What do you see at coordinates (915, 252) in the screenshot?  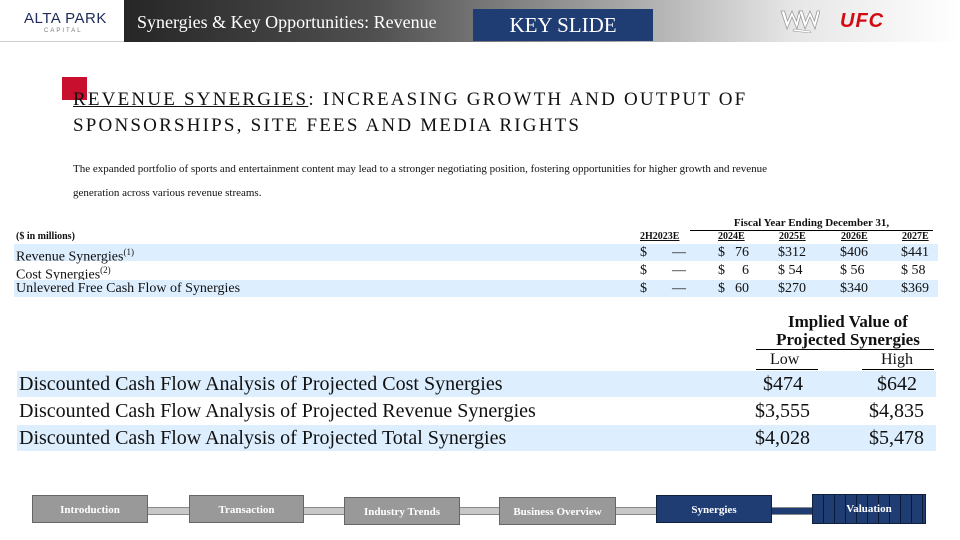 I see `cell-2027e: $441` at bounding box center [915, 252].